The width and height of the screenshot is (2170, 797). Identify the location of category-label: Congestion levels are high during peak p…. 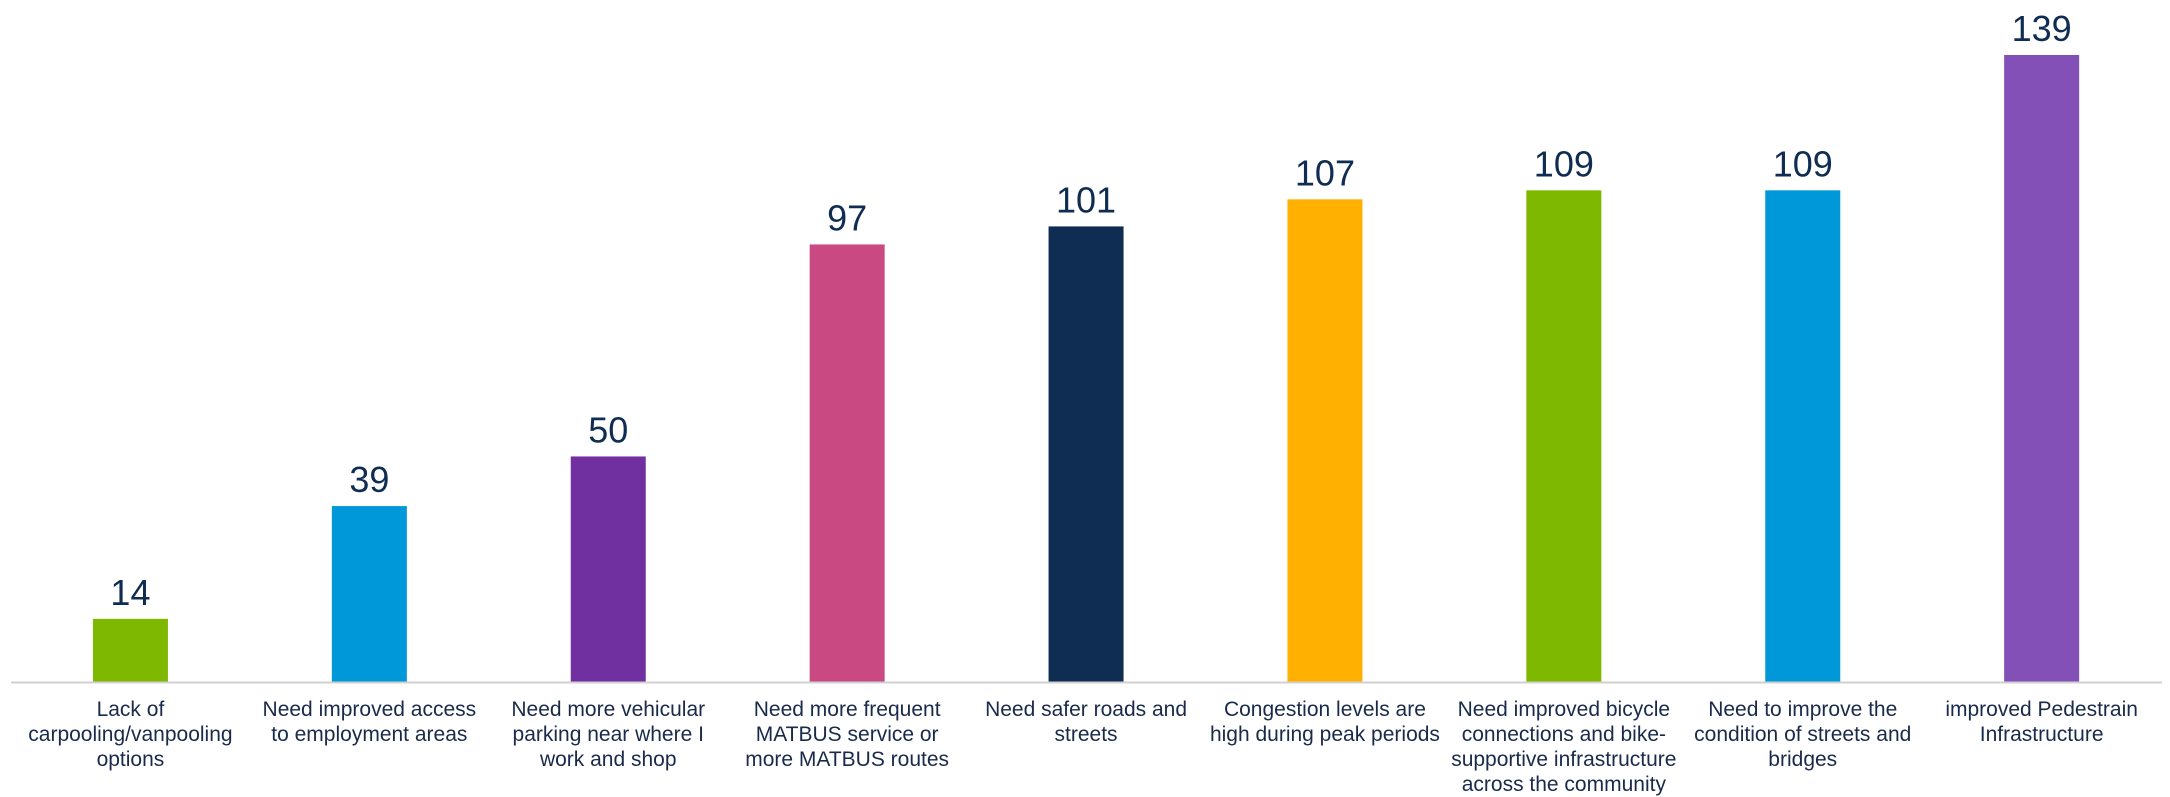
(1324, 722).